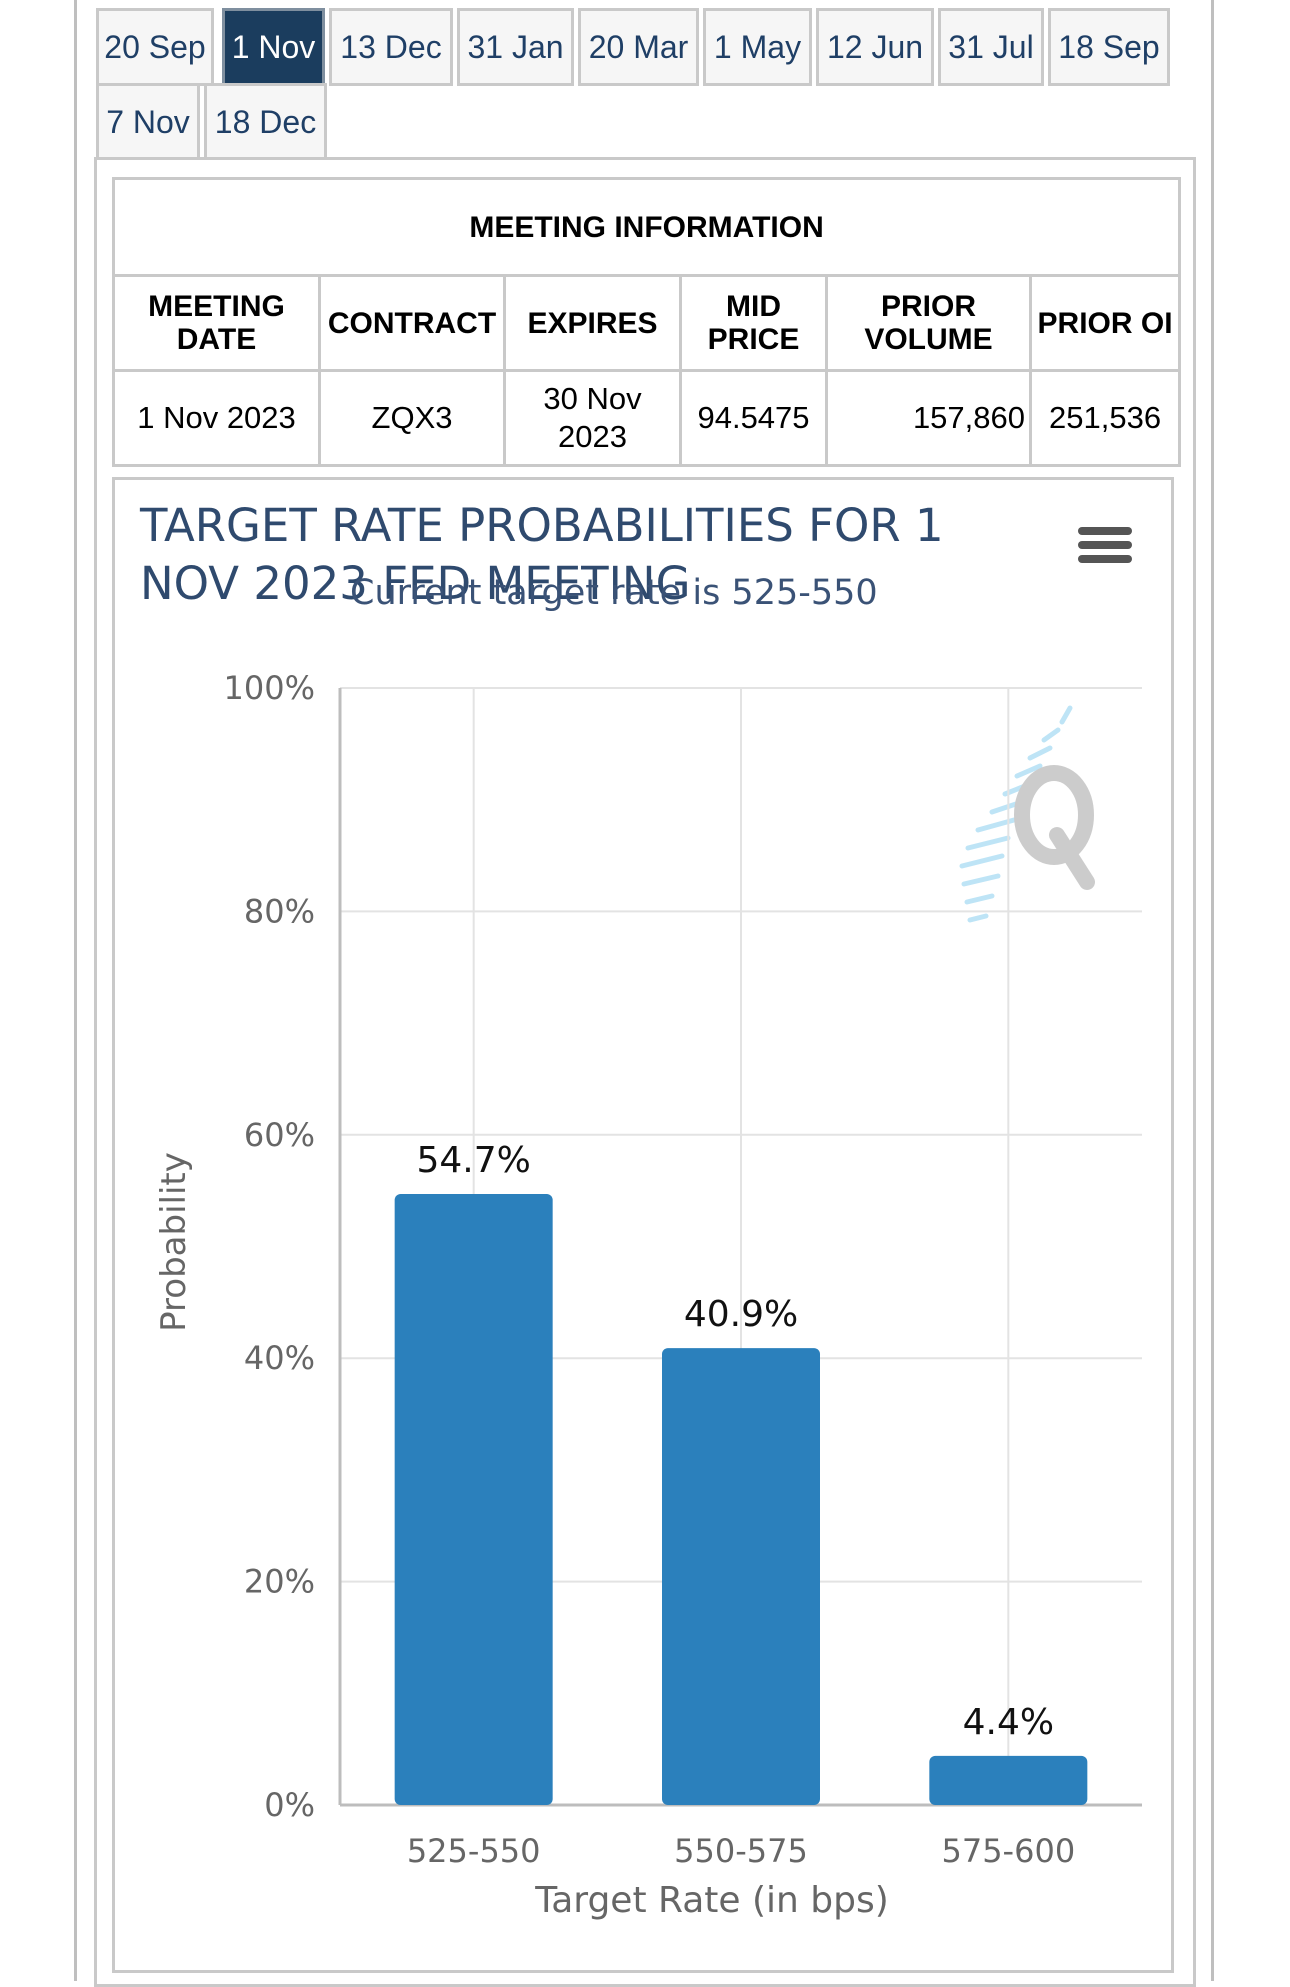  What do you see at coordinates (273, 47) in the screenshot?
I see `tab-1-nov: 1 Nov` at bounding box center [273, 47].